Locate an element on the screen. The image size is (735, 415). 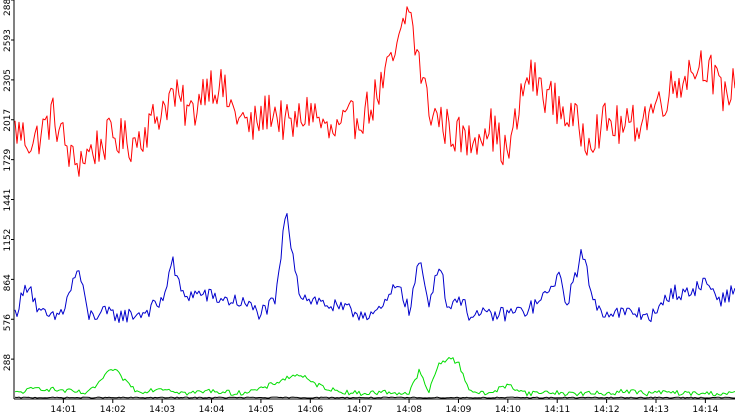
y-tick-label: 2882 is located at coordinates (8, 8).